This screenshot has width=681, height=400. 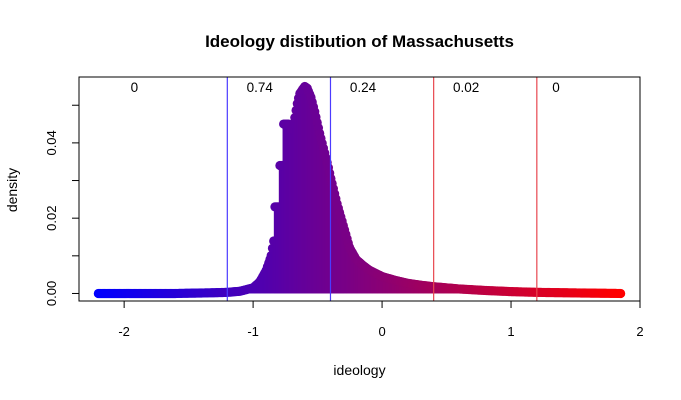 What do you see at coordinates (510, 331) in the screenshot?
I see `x-tick-label: 1` at bounding box center [510, 331].